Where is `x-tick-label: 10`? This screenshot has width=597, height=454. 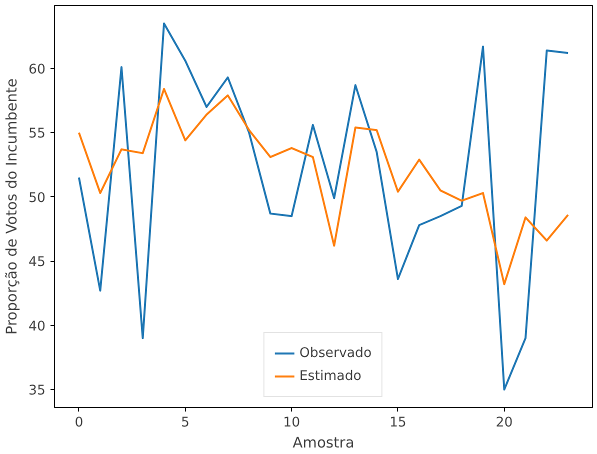 x-tick-label: 10 is located at coordinates (291, 423).